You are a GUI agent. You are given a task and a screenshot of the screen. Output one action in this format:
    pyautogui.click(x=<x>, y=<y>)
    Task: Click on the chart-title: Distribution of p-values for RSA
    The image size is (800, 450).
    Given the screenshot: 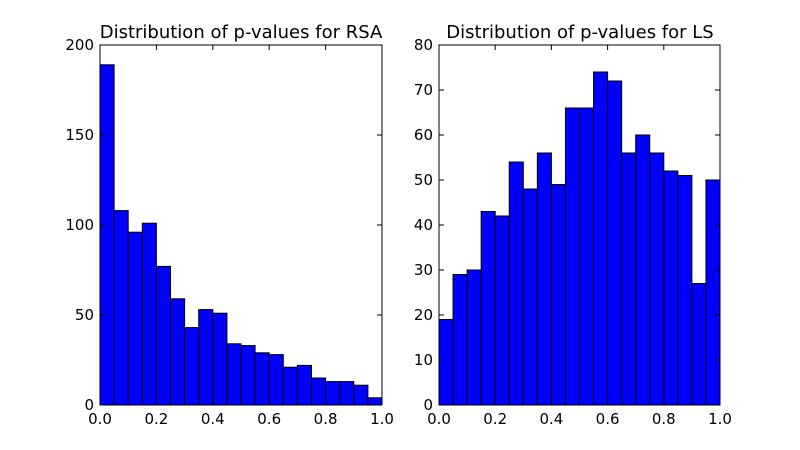 What is the action you would take?
    pyautogui.click(x=241, y=32)
    